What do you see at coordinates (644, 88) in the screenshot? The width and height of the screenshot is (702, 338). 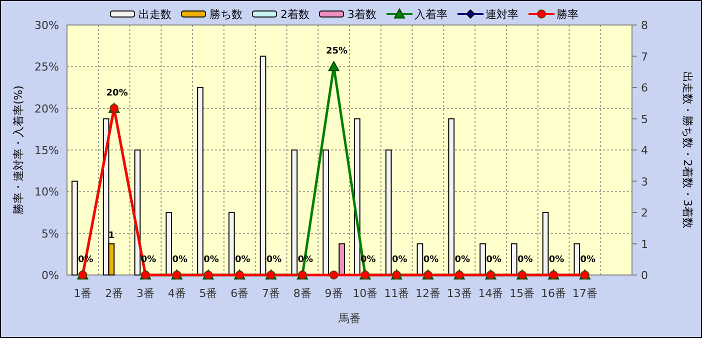 I see `y2-tick-label: 6` at bounding box center [644, 88].